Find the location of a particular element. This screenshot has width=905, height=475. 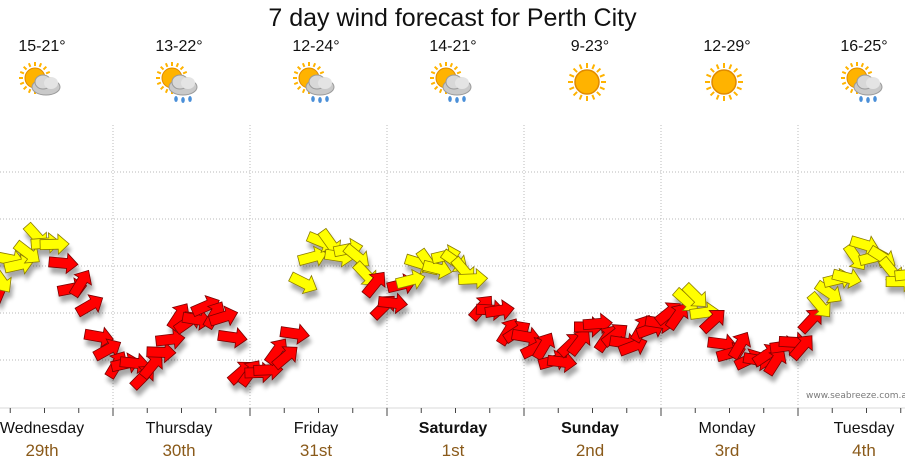

day-date: 29th is located at coordinates (42, 450).